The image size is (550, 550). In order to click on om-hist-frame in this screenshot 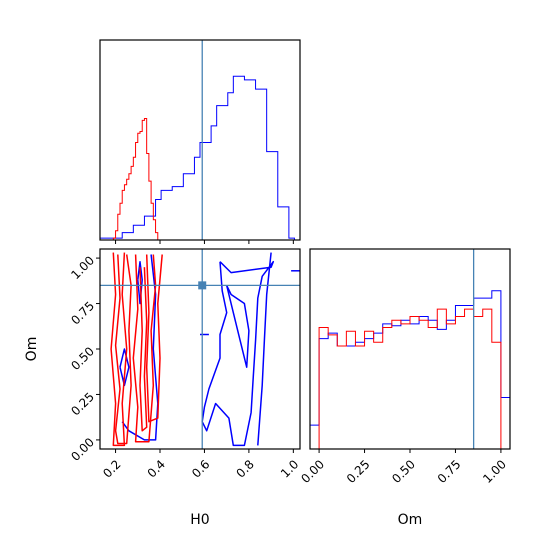, I will do `click(410, 349)`.